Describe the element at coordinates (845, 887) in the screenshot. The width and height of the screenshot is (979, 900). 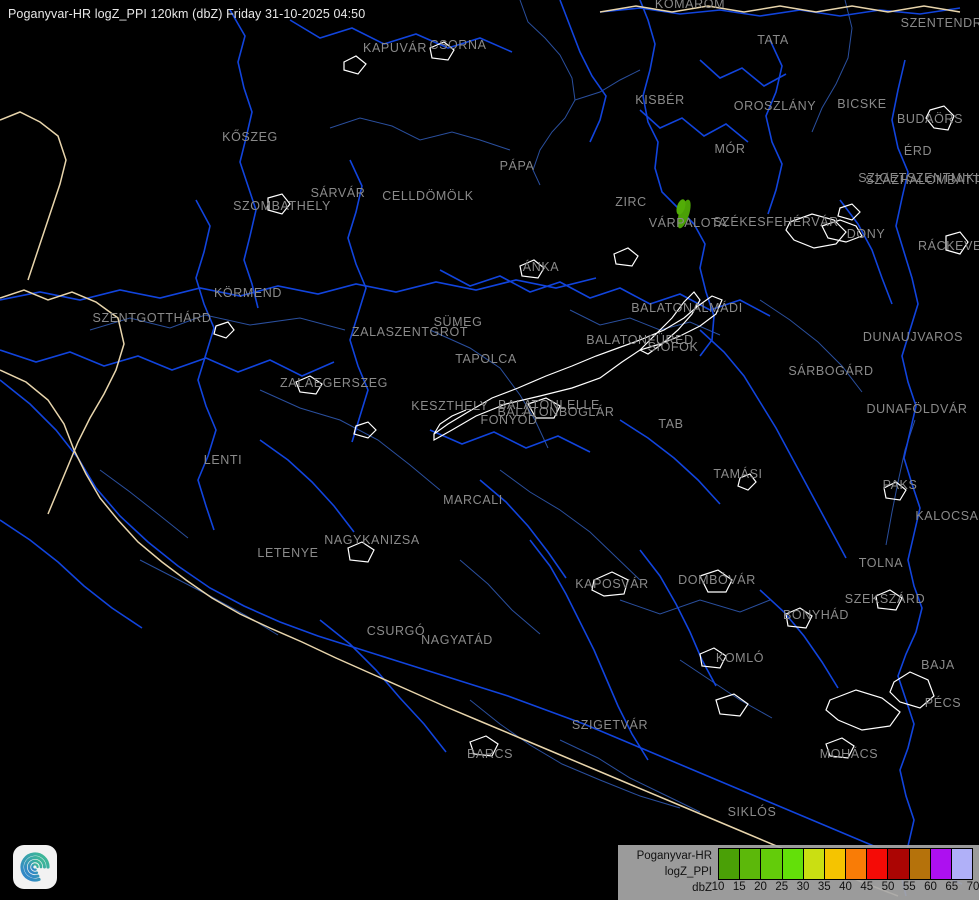
I see `legend-tick: 40` at that location.